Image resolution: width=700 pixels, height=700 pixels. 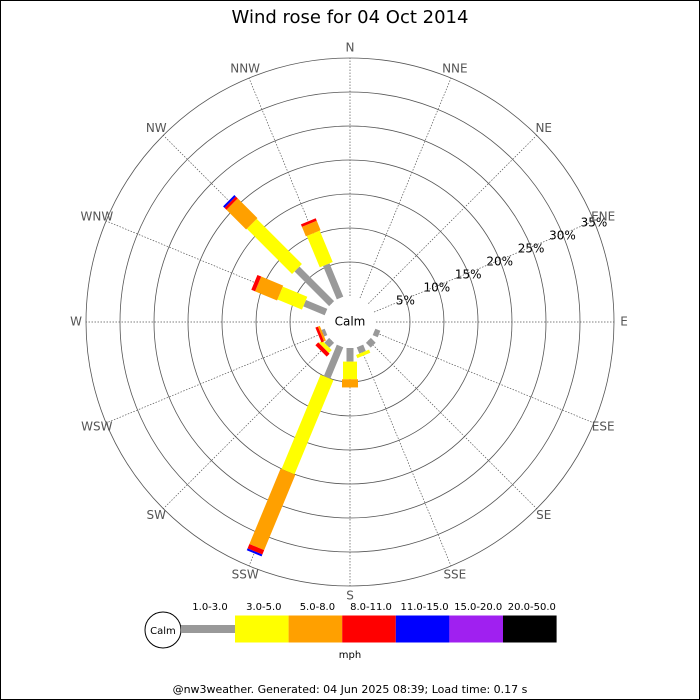 I want to click on direction-label: SSE, so click(x=454, y=575).